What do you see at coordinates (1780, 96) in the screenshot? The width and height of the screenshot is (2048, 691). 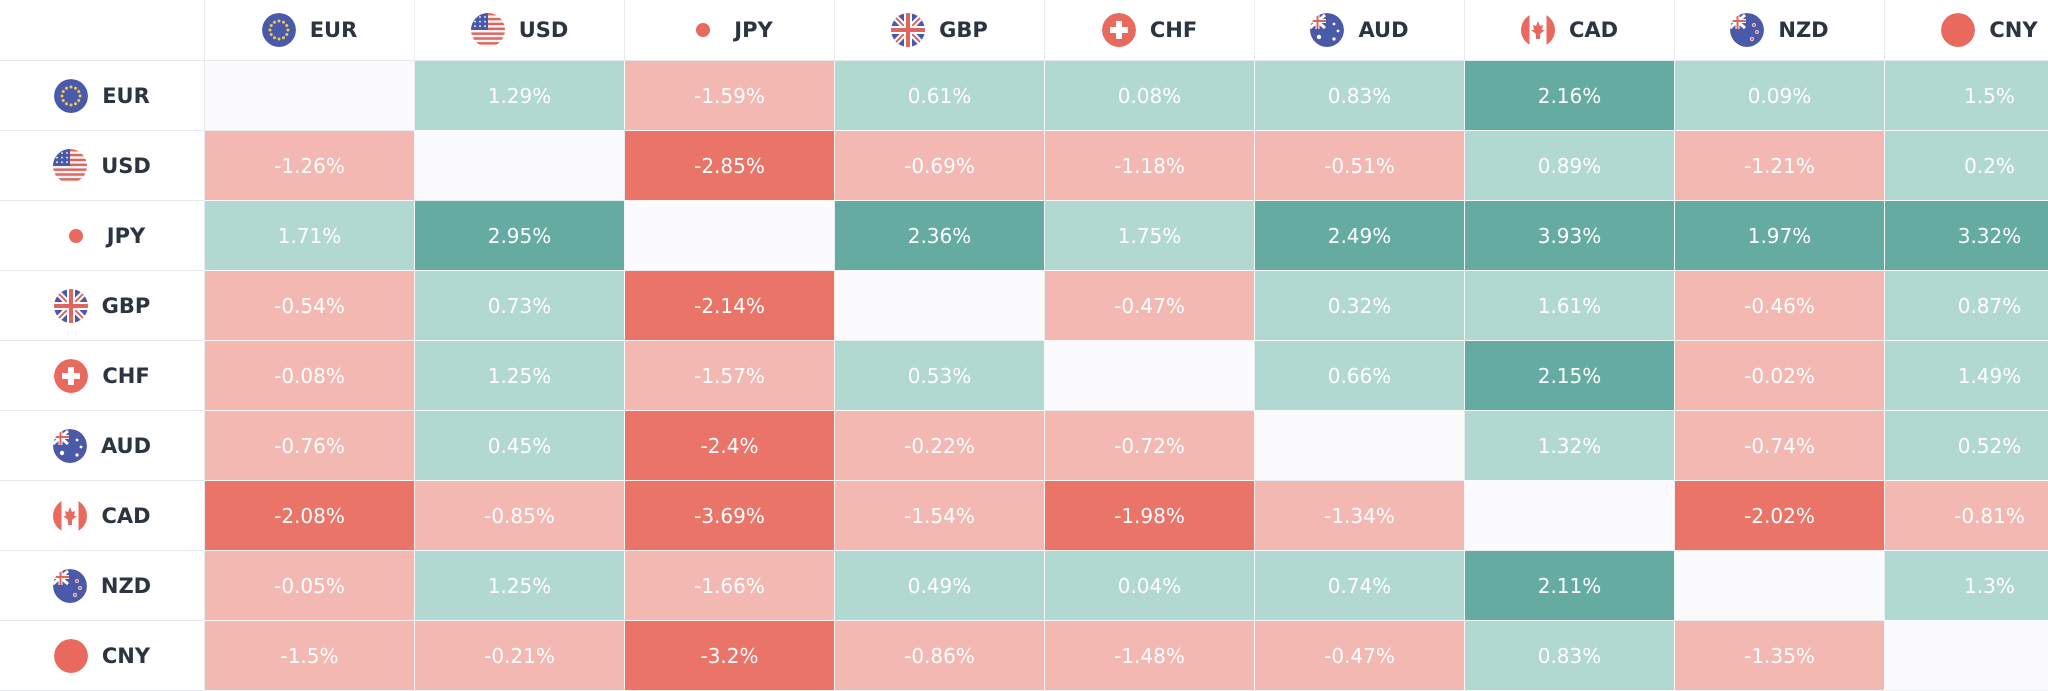 I see `heatmap-cell: 0.09%` at bounding box center [1780, 96].